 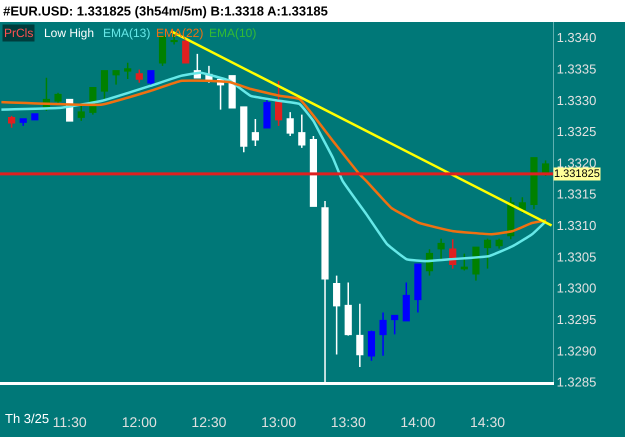 What do you see at coordinates (576, 226) in the screenshot?
I see `y-tick-label: 1.3310` at bounding box center [576, 226].